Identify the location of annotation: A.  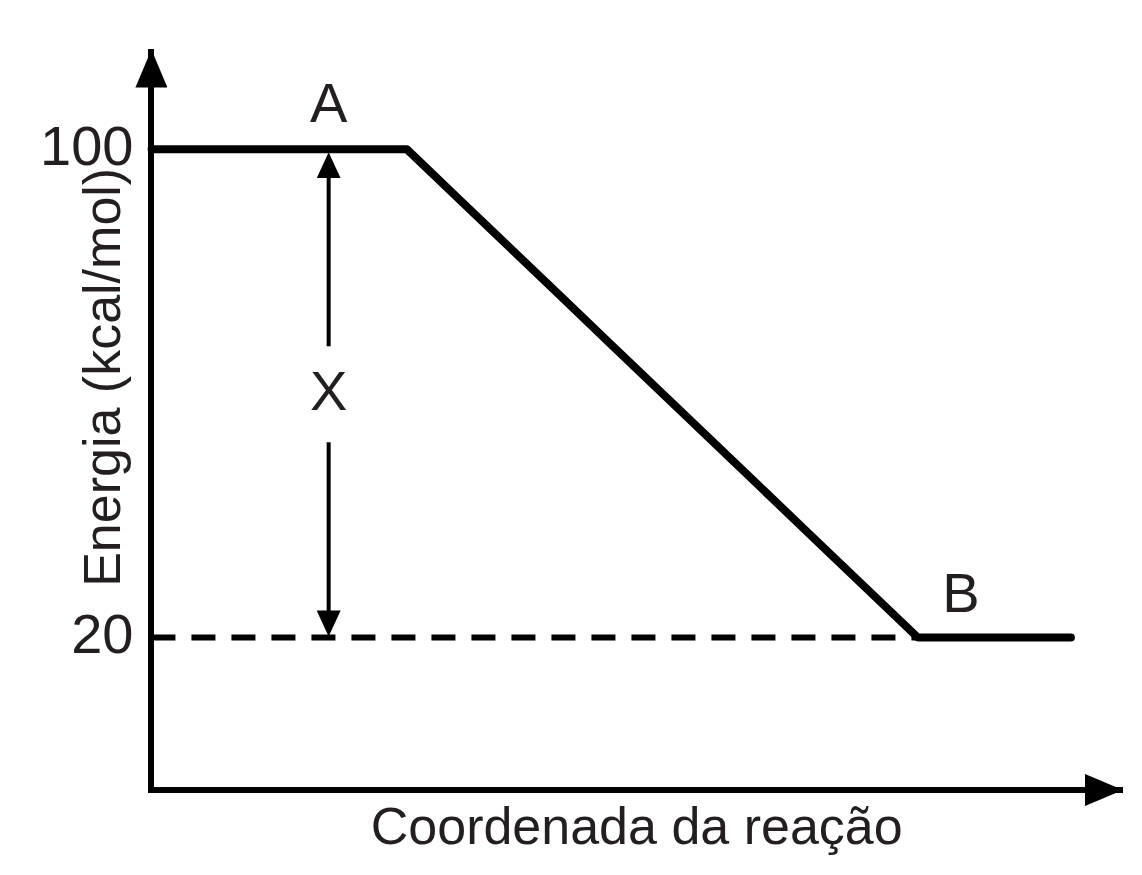
(328, 103).